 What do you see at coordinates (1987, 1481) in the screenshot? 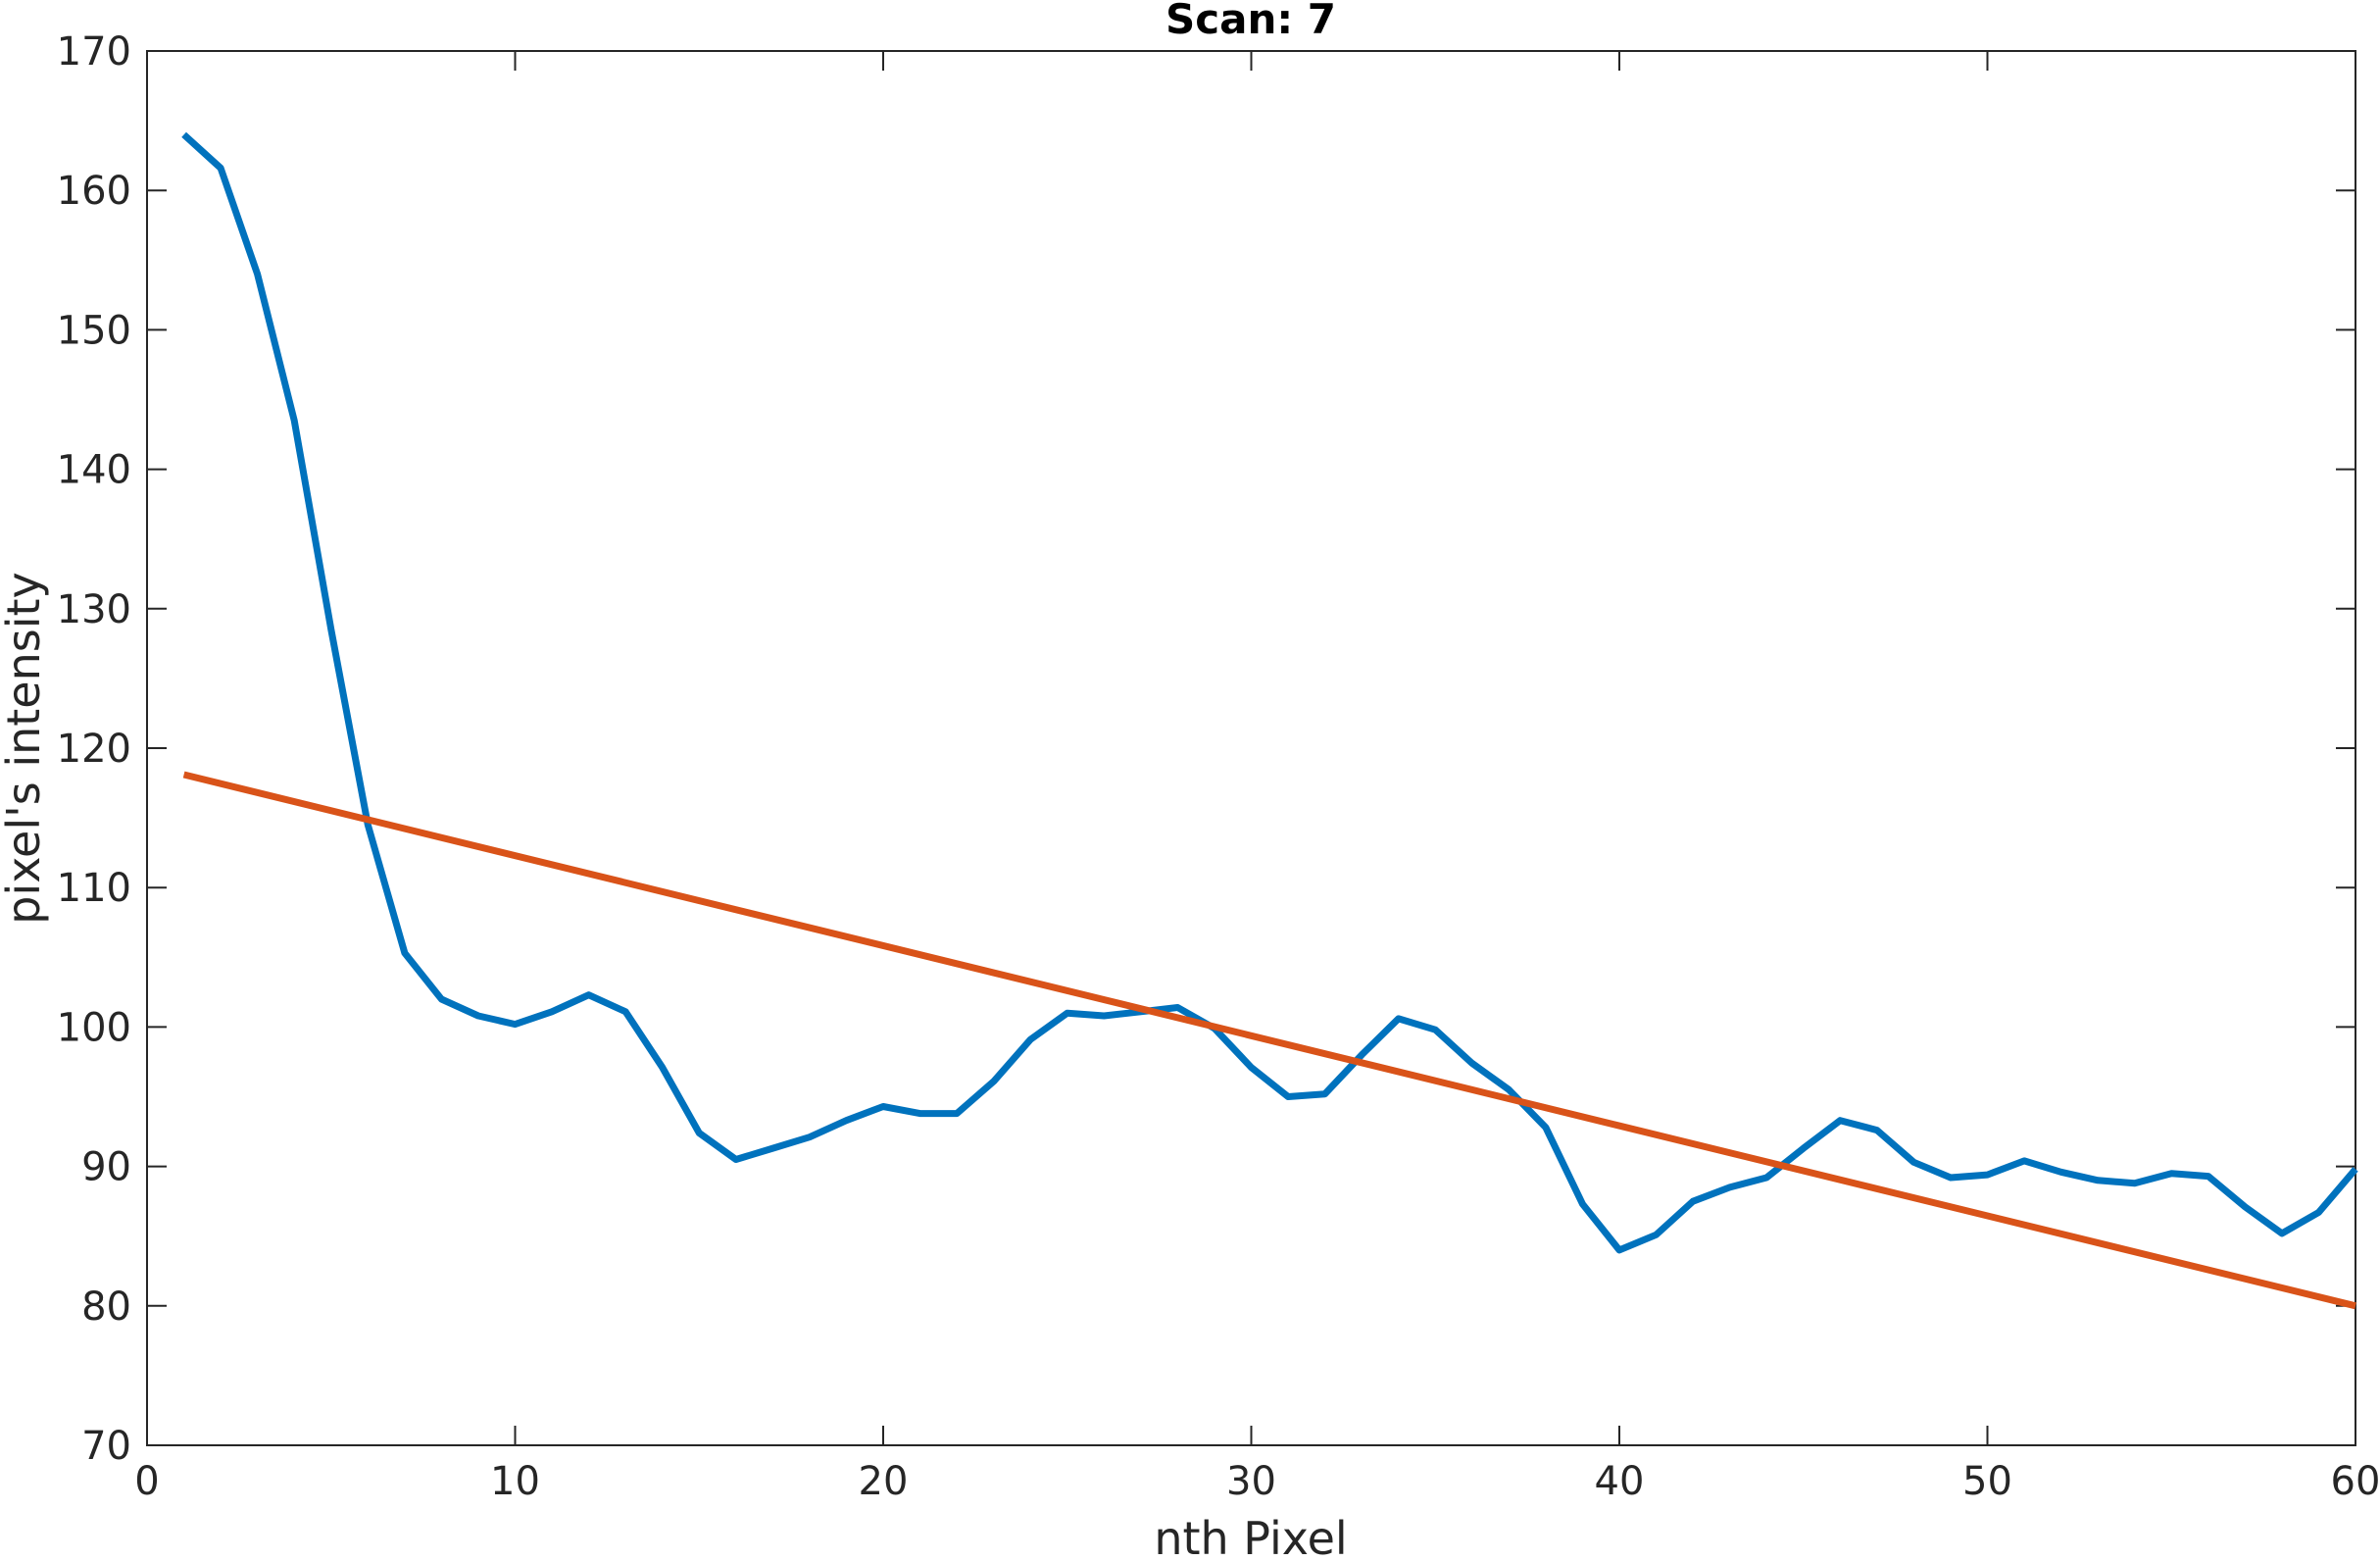
I see `x-tick-label: 50` at bounding box center [1987, 1481].